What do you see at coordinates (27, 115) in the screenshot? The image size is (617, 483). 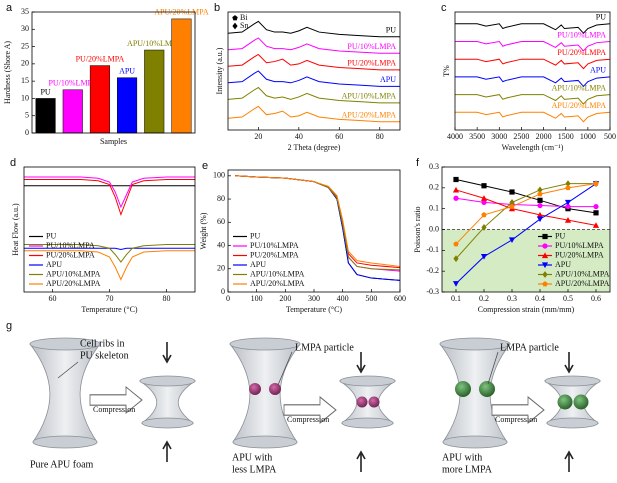 I see `y-tick-label: 5` at bounding box center [27, 115].